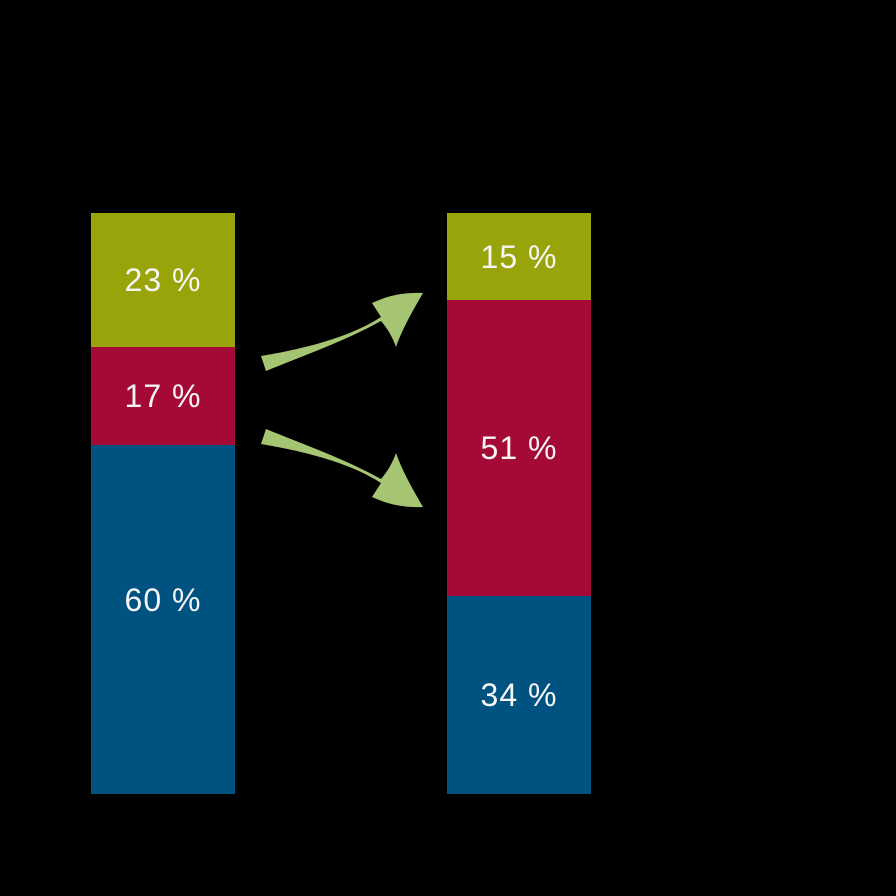  I want to click on segment-crimson: 17 %, so click(163, 396).